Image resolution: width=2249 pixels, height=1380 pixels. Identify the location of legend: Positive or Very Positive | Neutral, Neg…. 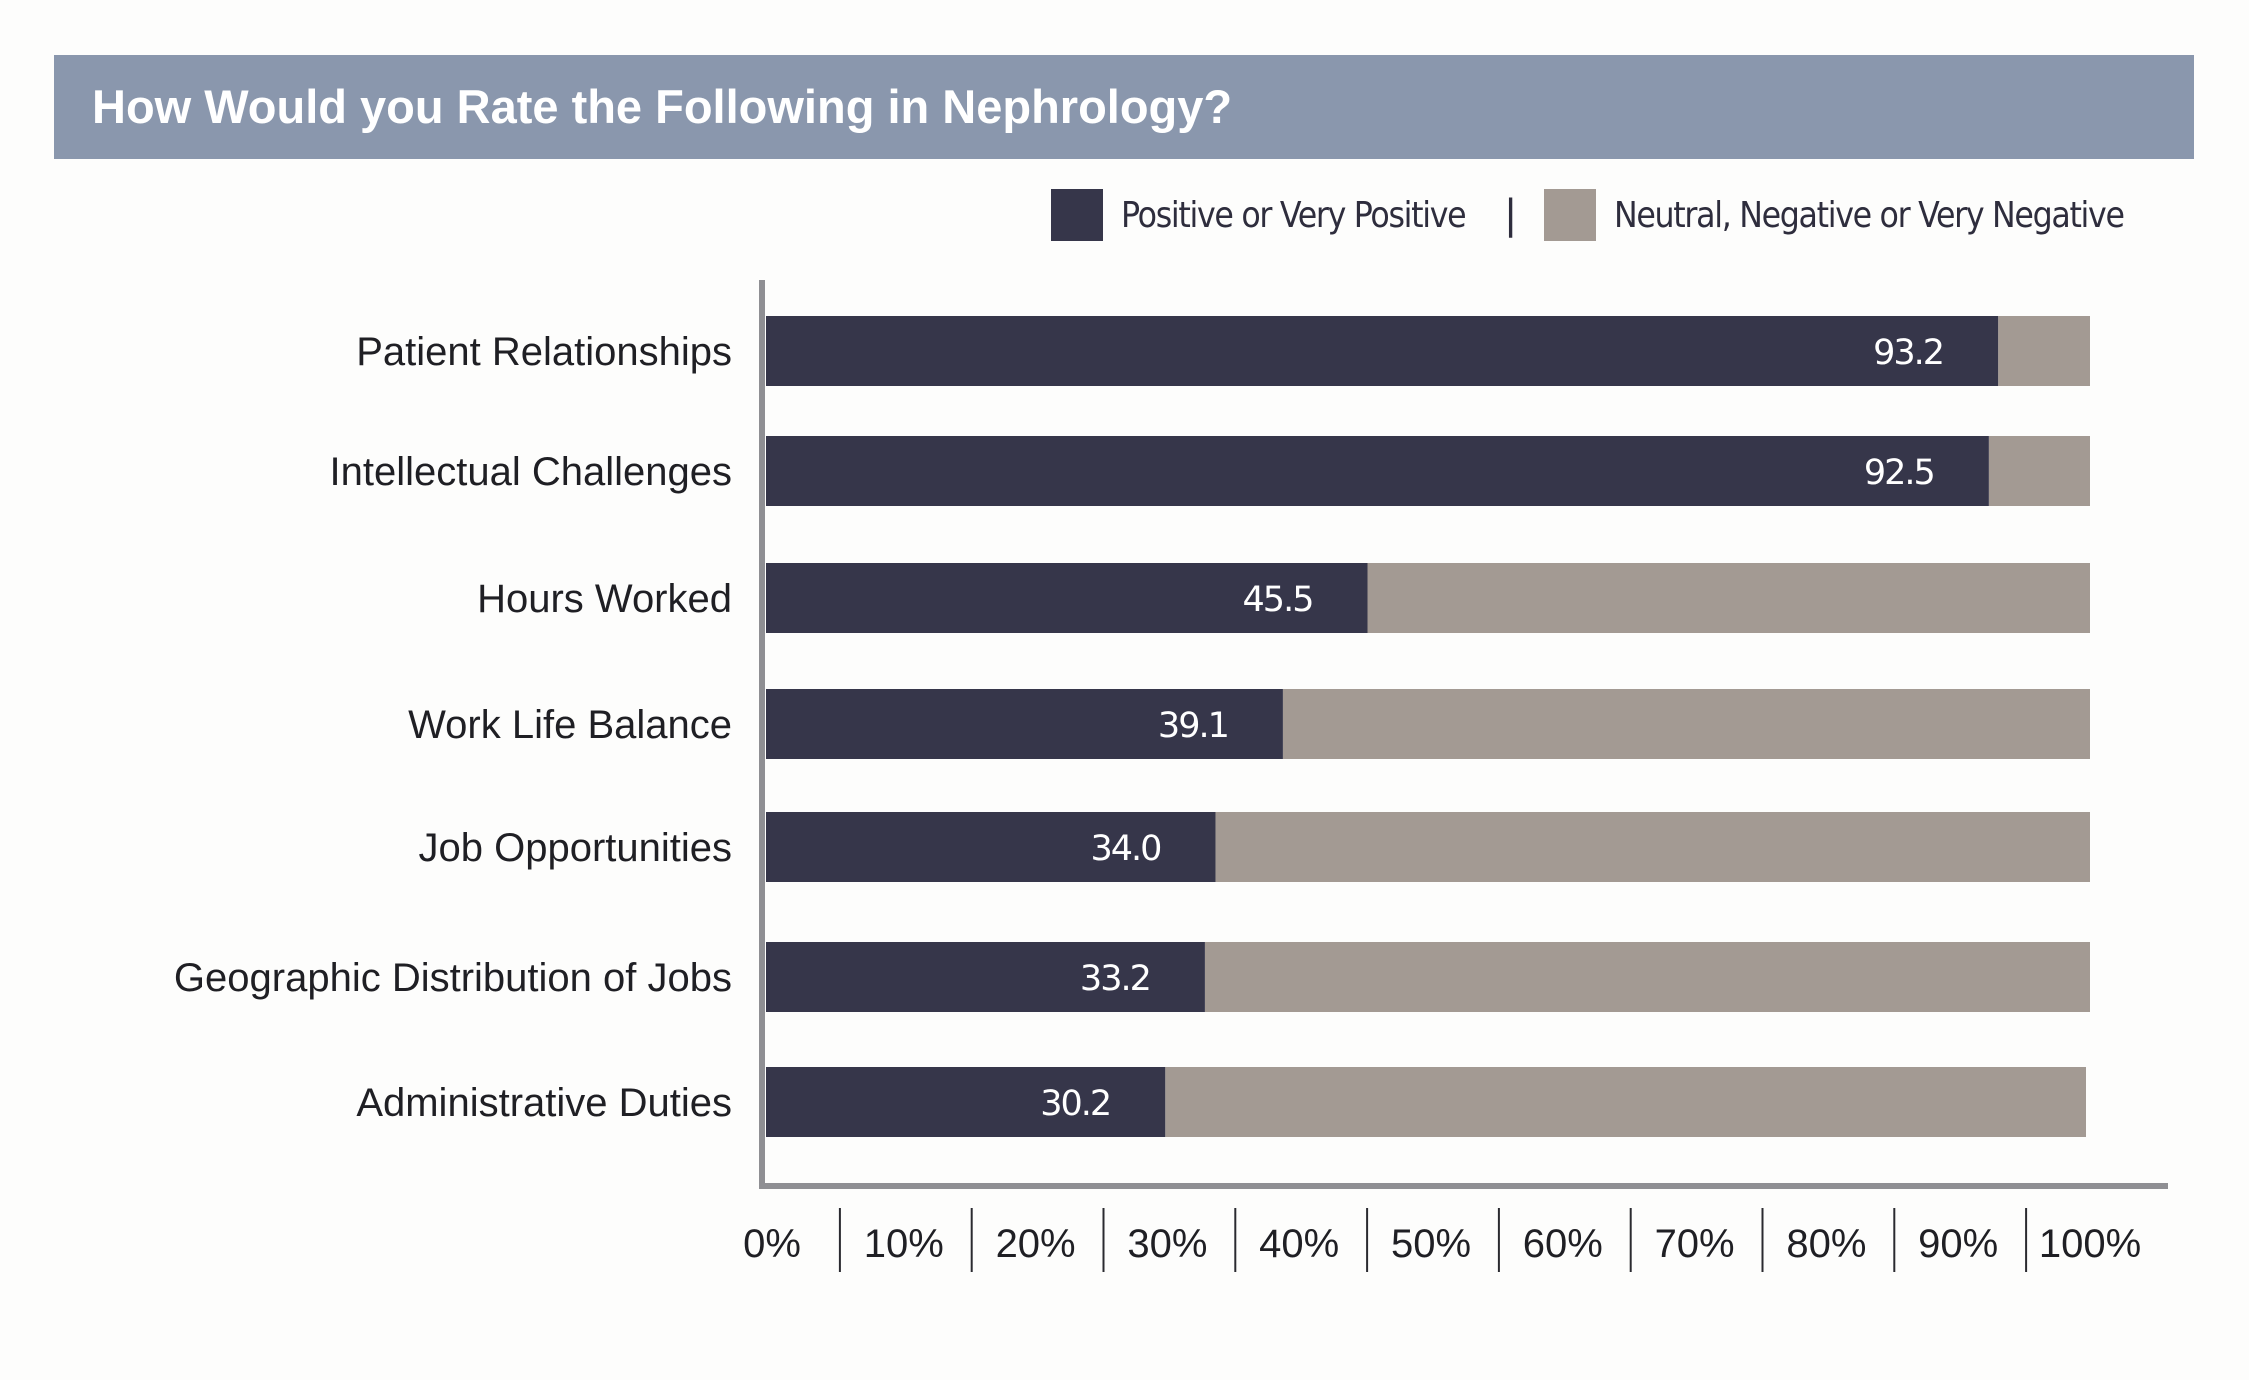
(1621, 215).